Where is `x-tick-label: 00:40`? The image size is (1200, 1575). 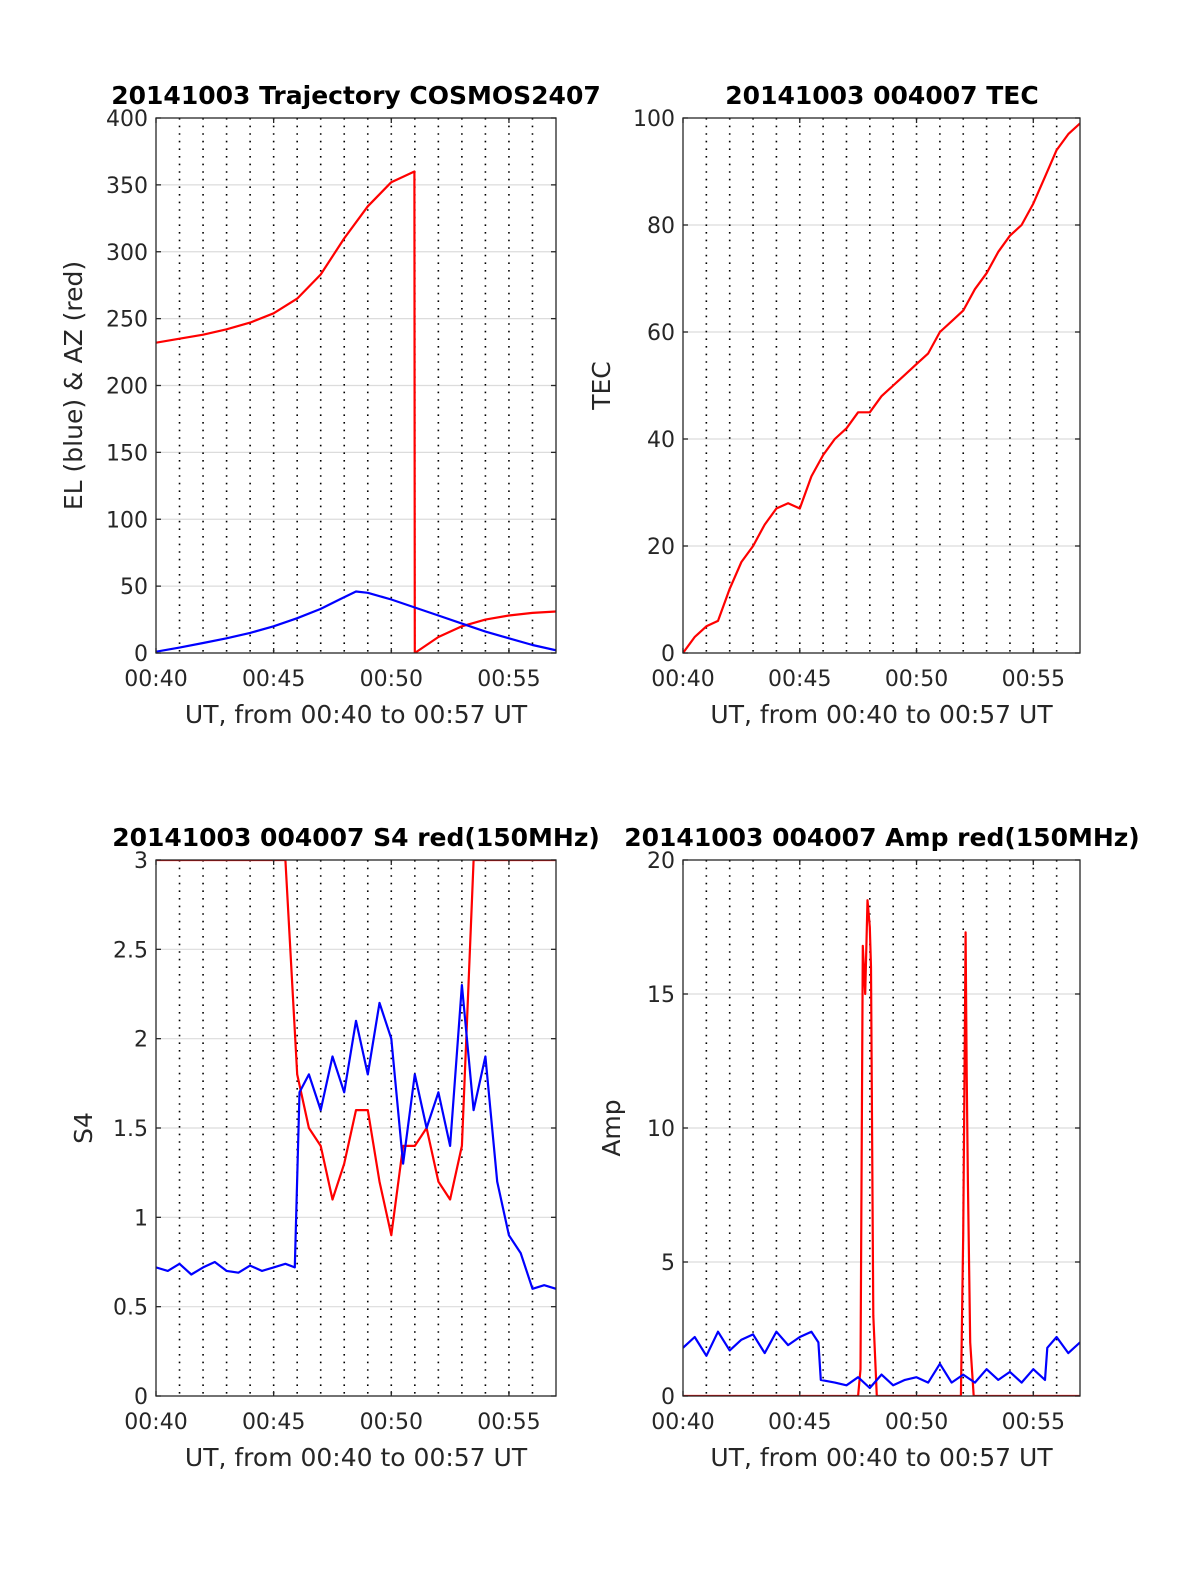 x-tick-label: 00:40 is located at coordinates (682, 679).